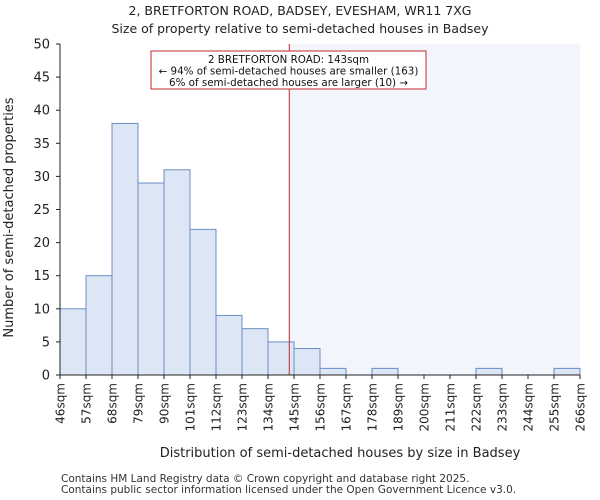  Describe the element at coordinates (217, 407) in the screenshot. I see `x-tick-label: 112sqm` at that location.